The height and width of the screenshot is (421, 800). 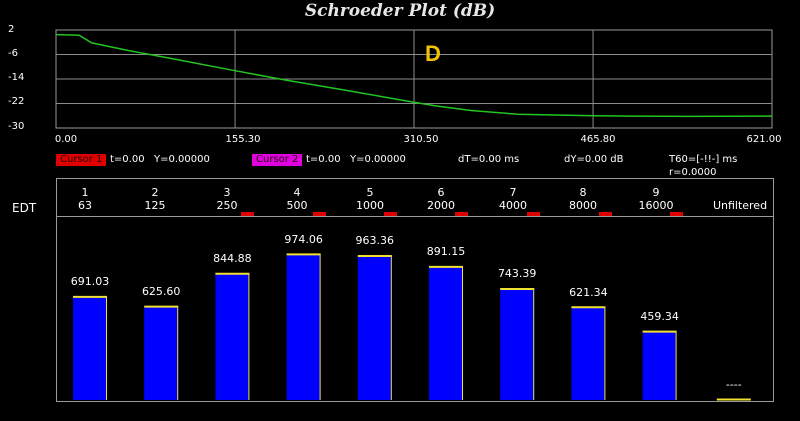 What do you see at coordinates (594, 159) in the screenshot?
I see `delta-y-readout: dY=0.00 dB` at bounding box center [594, 159].